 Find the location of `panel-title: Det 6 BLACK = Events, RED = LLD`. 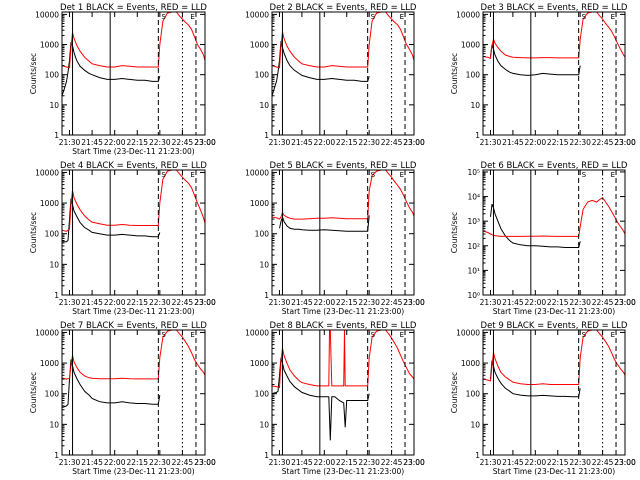

panel-title: Det 6 BLACK = Events, RED = LLD is located at coordinates (554, 166).